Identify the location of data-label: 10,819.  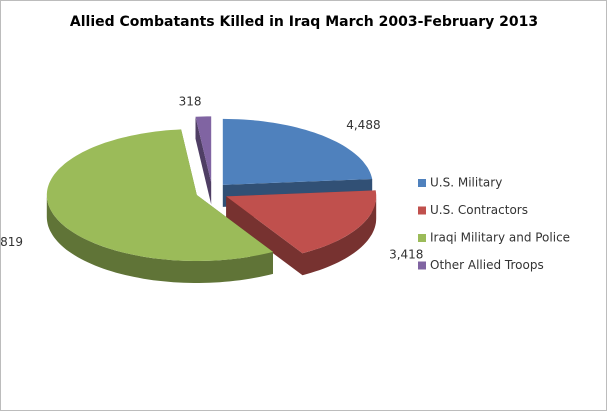
(11, 242).